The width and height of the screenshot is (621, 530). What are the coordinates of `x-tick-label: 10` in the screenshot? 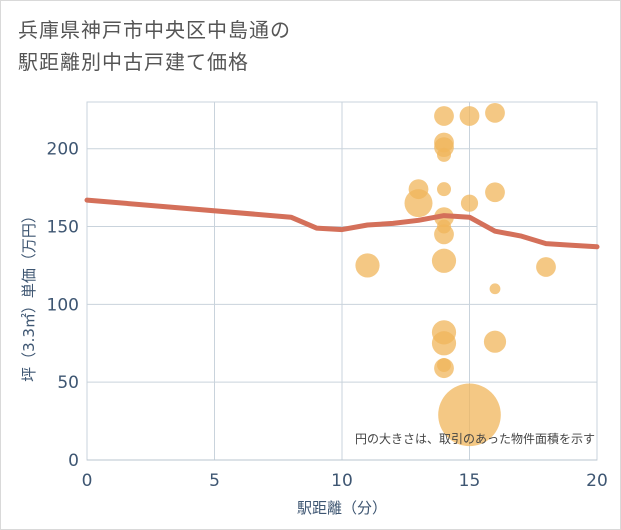 It's located at (342, 481).